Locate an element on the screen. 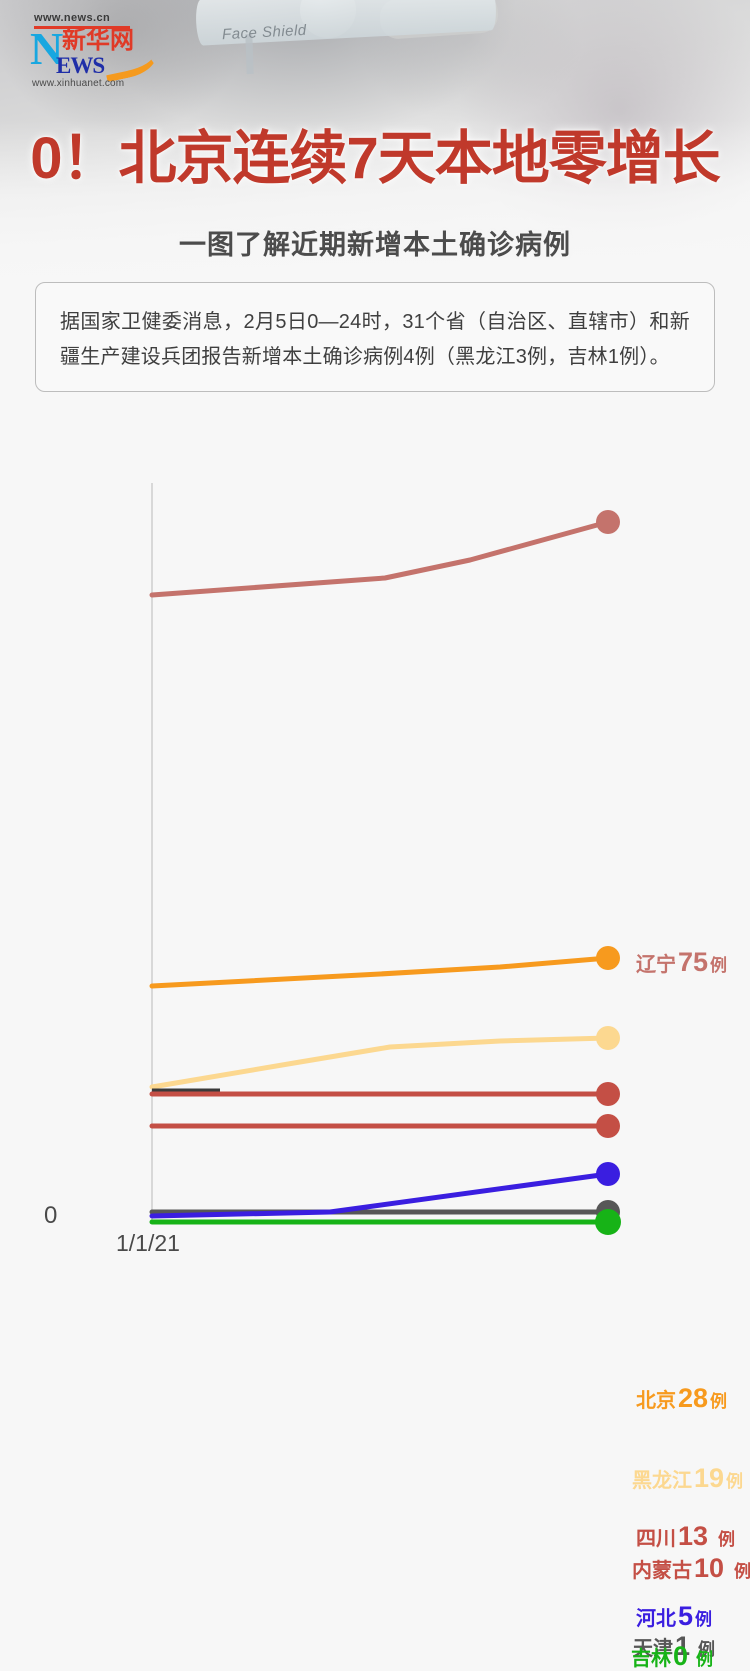 Image resolution: width=750 pixels, height=1671 pixels. series-unit-hebei: 例 is located at coordinates (704, 1619).